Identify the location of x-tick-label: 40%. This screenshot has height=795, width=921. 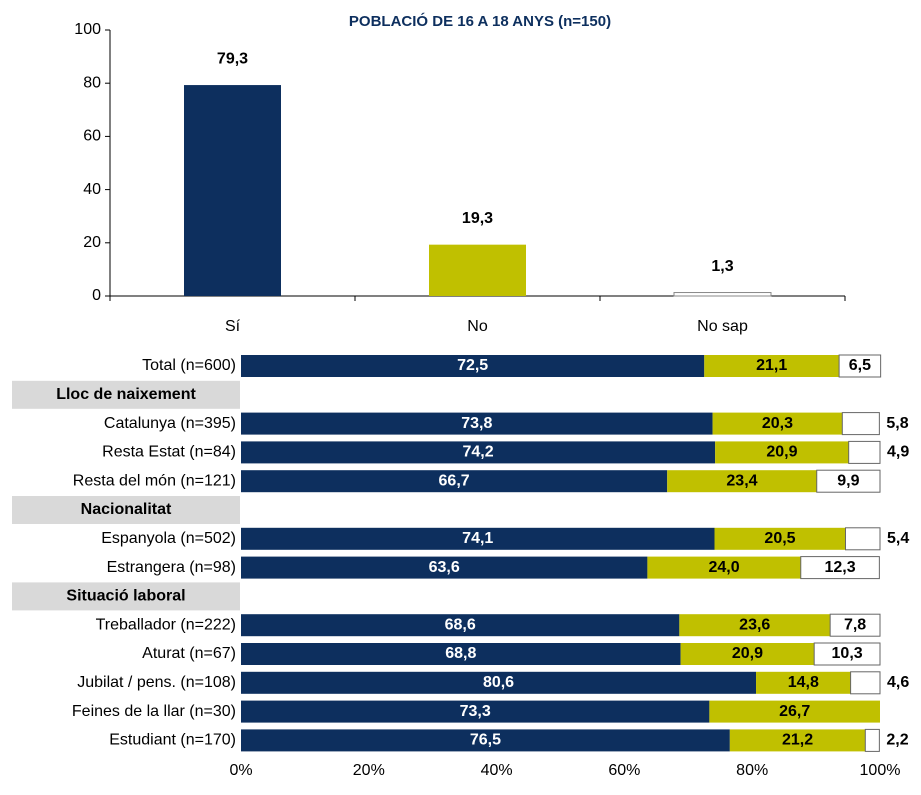
(497, 770).